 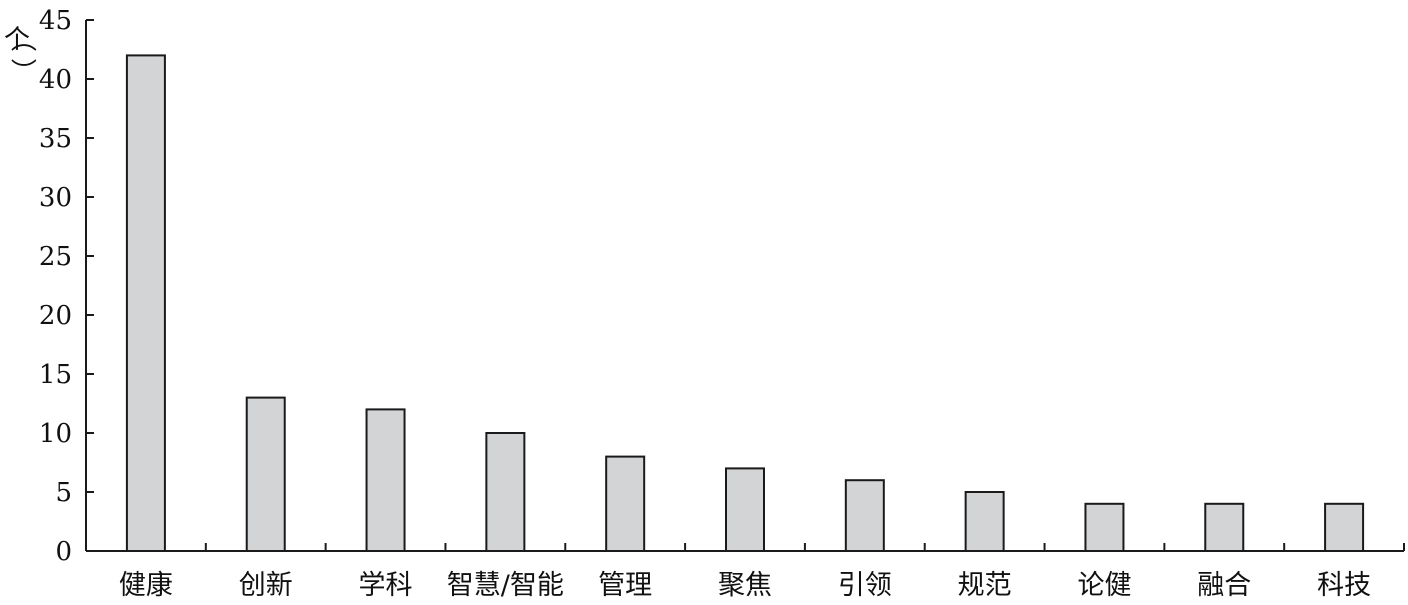 What do you see at coordinates (63, 493) in the screenshot?
I see `y-tick-label: 5` at bounding box center [63, 493].